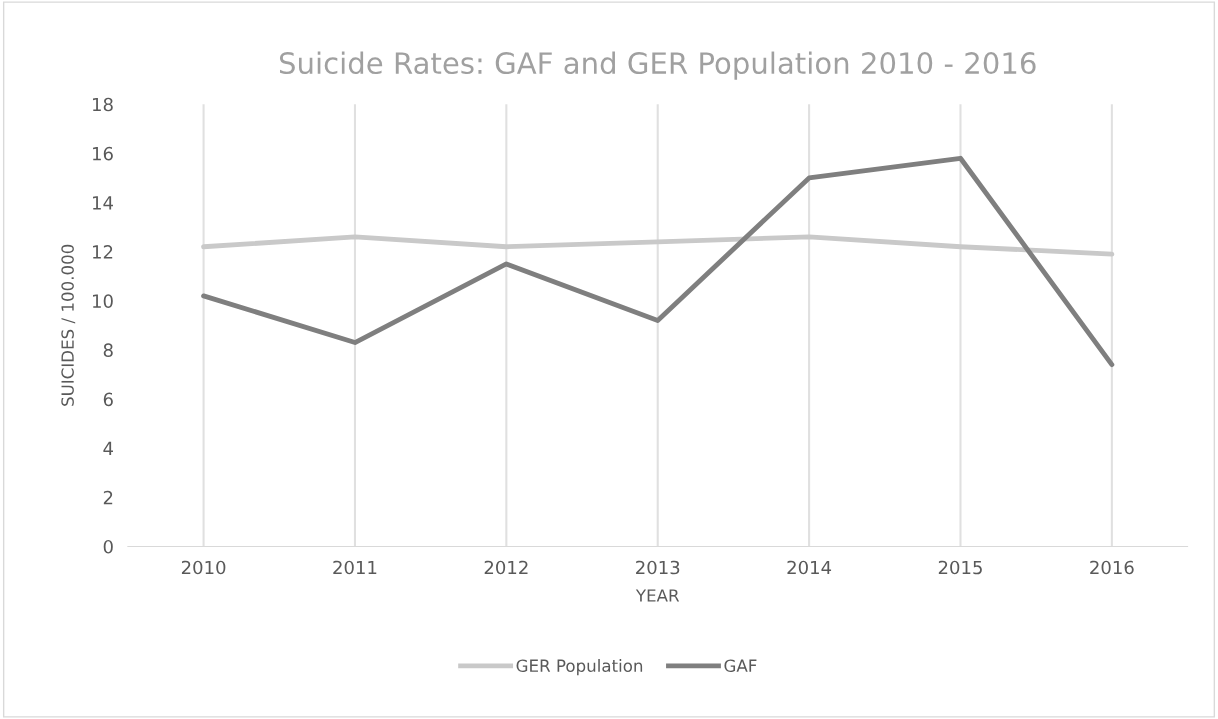  I want to click on y-tick-label: 0, so click(108, 546).